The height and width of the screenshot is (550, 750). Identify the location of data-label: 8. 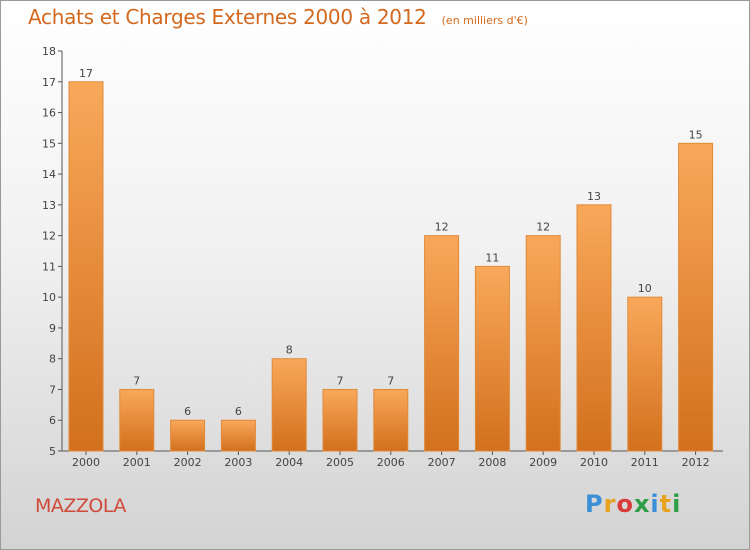
(289, 350).